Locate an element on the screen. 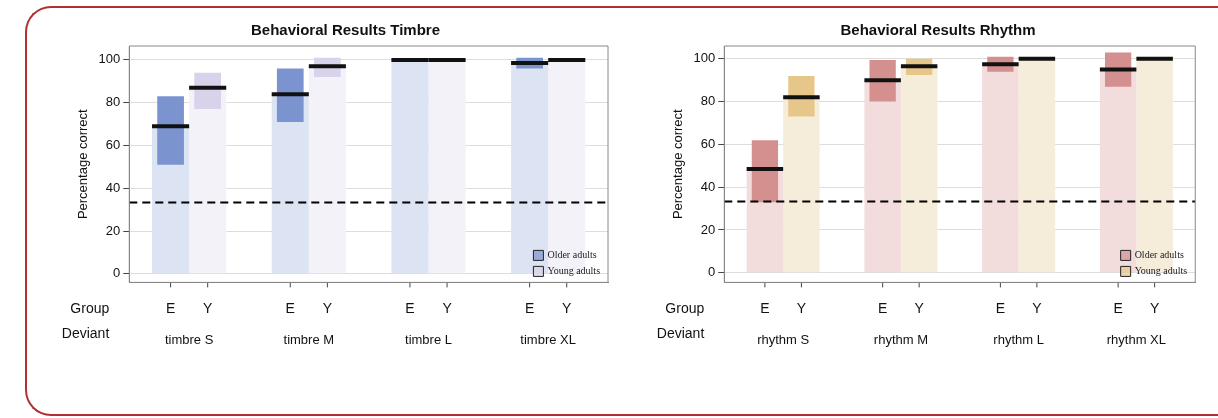  x-tick-label: timbre XL is located at coordinates (548, 339).